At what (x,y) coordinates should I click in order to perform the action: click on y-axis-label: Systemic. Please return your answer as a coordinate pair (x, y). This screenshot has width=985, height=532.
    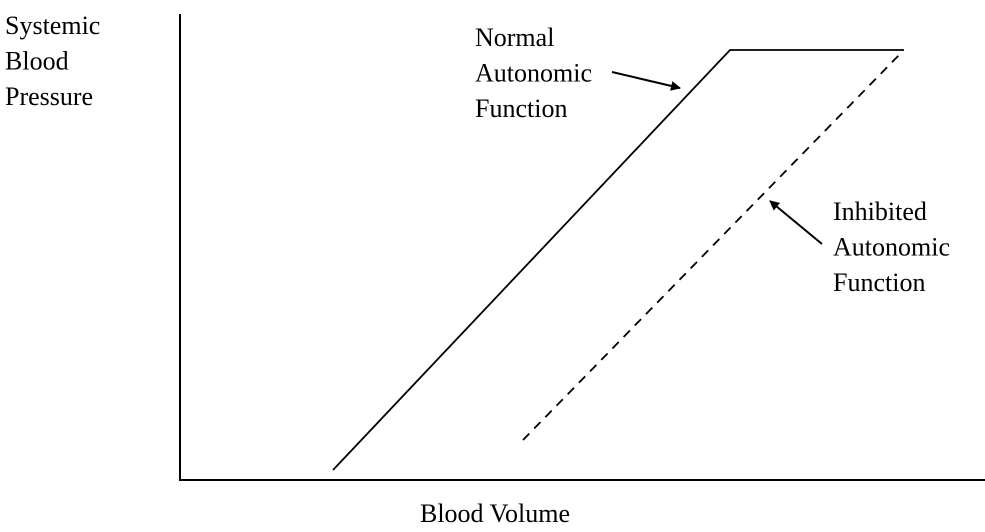
    Looking at the image, I should click on (52, 25).